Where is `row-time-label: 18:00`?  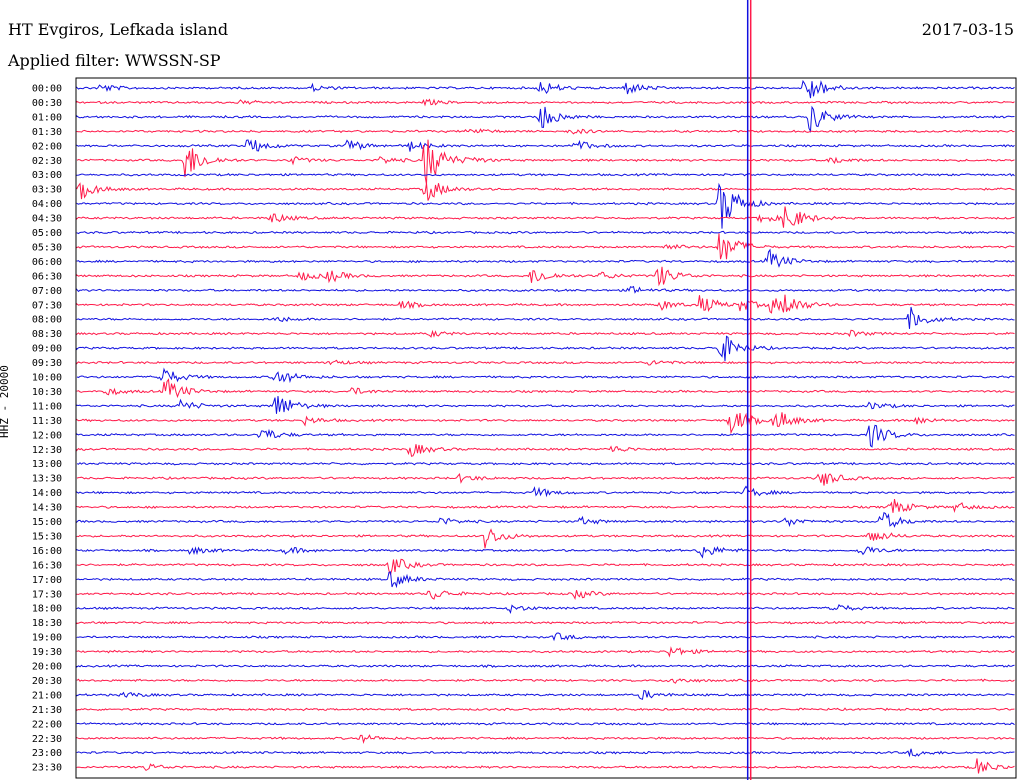
row-time-label: 18:00 is located at coordinates (47, 609).